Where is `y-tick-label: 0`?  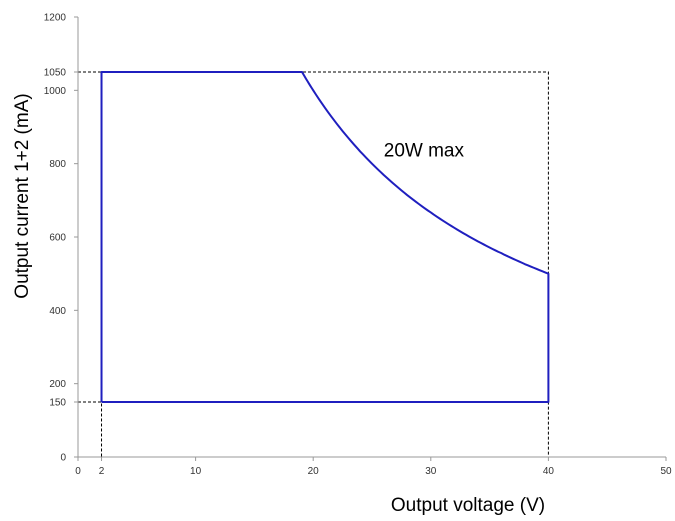 y-tick-label: 0 is located at coordinates (63, 458).